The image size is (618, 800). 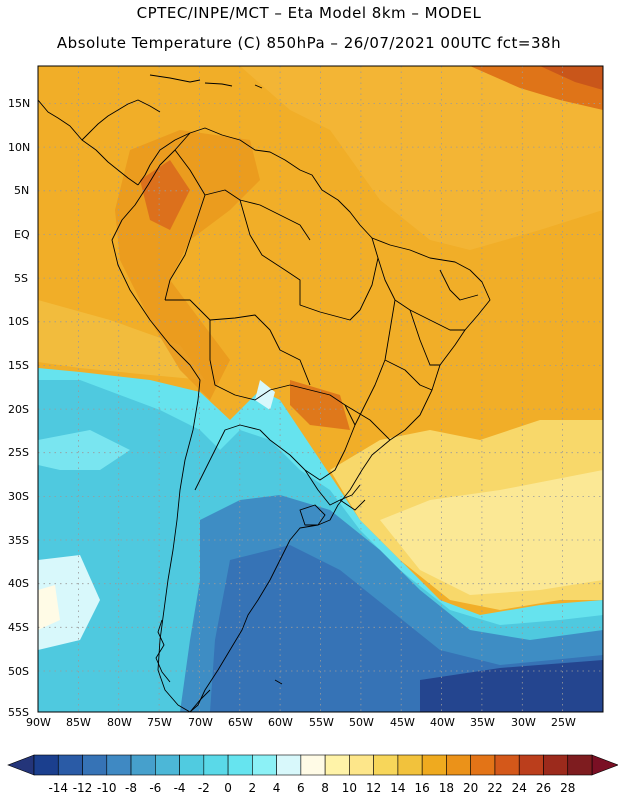 What do you see at coordinates (18, 671) in the screenshot?
I see `lat-label: 50S` at bounding box center [18, 671].